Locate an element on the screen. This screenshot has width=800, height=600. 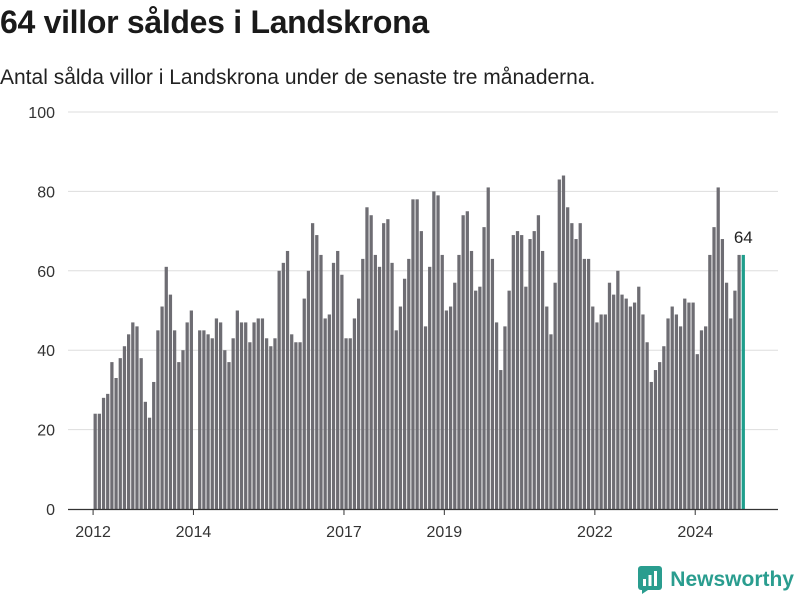
highlight-data-label: 64 is located at coordinates (743, 237).